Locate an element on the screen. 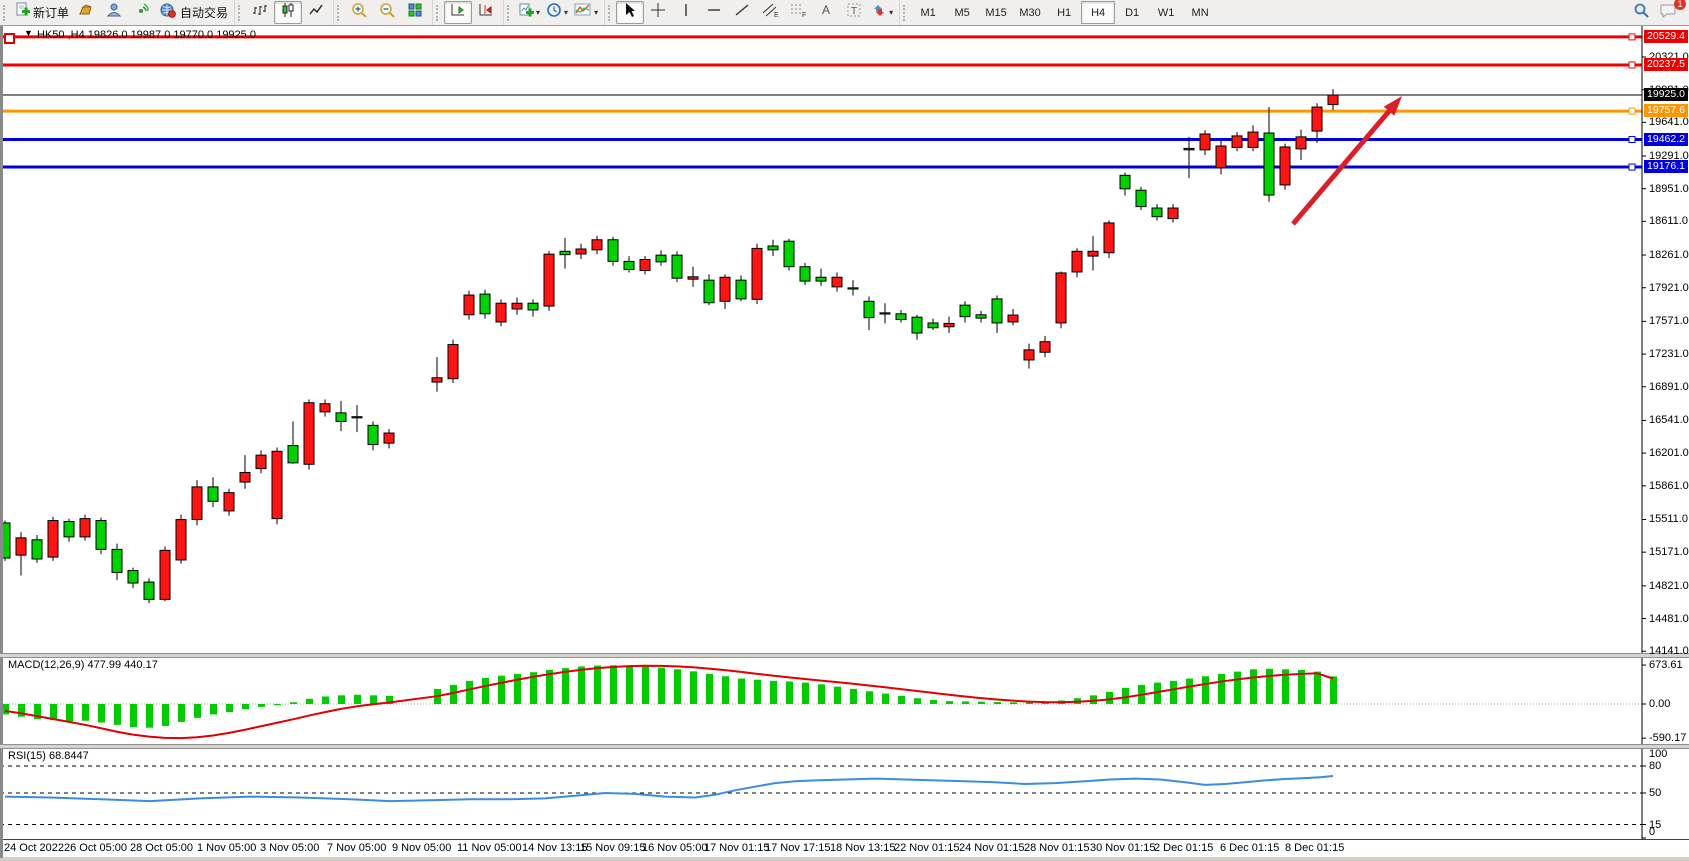 The height and width of the screenshot is (861, 1689). vertical-line-button is located at coordinates (686, 12).